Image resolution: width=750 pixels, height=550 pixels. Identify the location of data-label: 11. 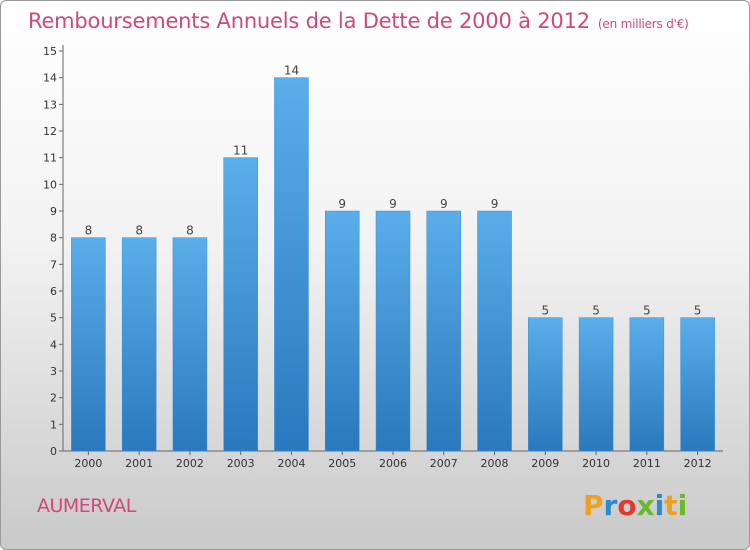
(240, 151).